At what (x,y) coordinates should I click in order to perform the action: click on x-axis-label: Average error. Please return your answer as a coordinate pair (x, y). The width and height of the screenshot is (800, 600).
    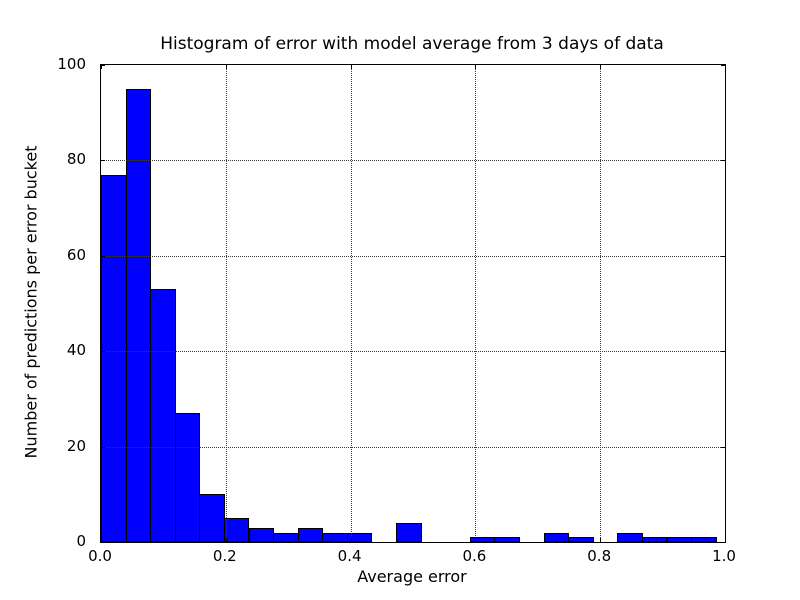
    Looking at the image, I should click on (412, 576).